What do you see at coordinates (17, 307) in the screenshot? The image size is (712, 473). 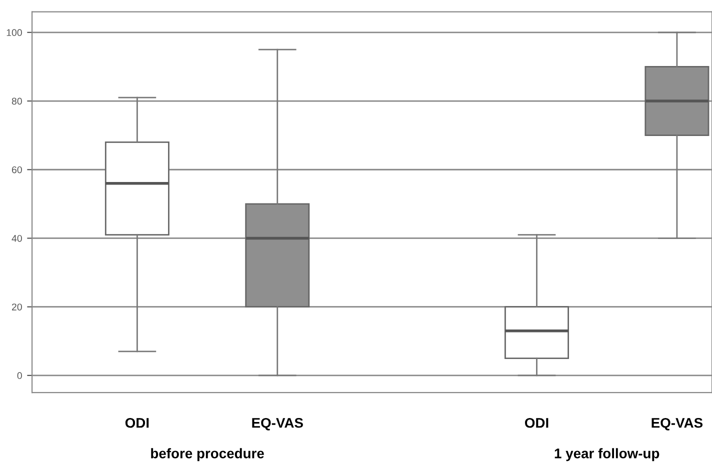 I see `y-tick-label: 20` at bounding box center [17, 307].